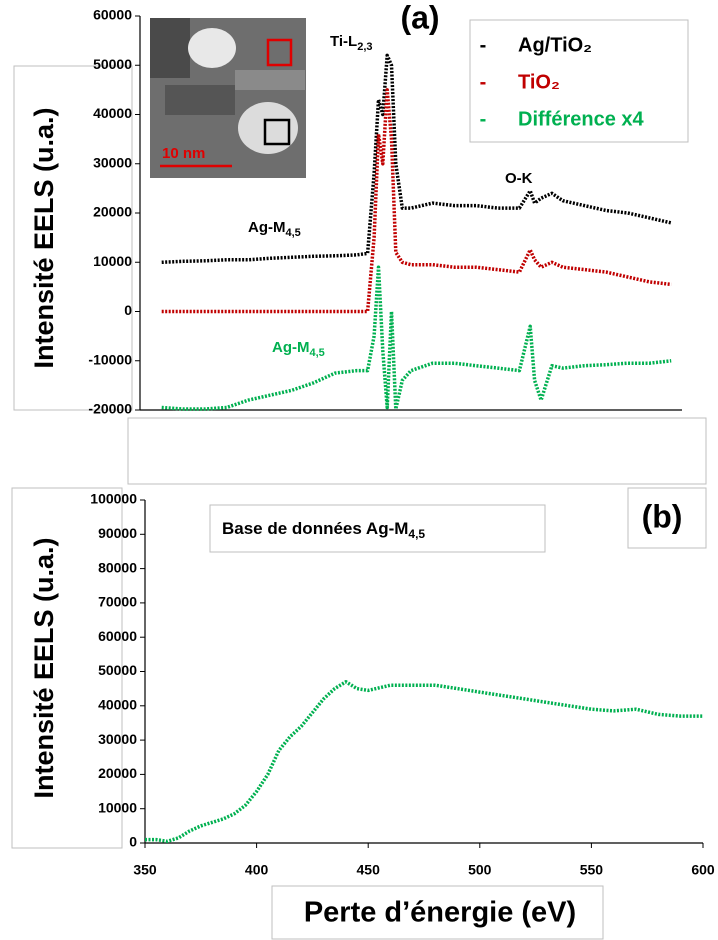 The width and height of the screenshot is (718, 940). Describe the element at coordinates (662, 516) in the screenshot. I see `chart-title: (b)` at that location.